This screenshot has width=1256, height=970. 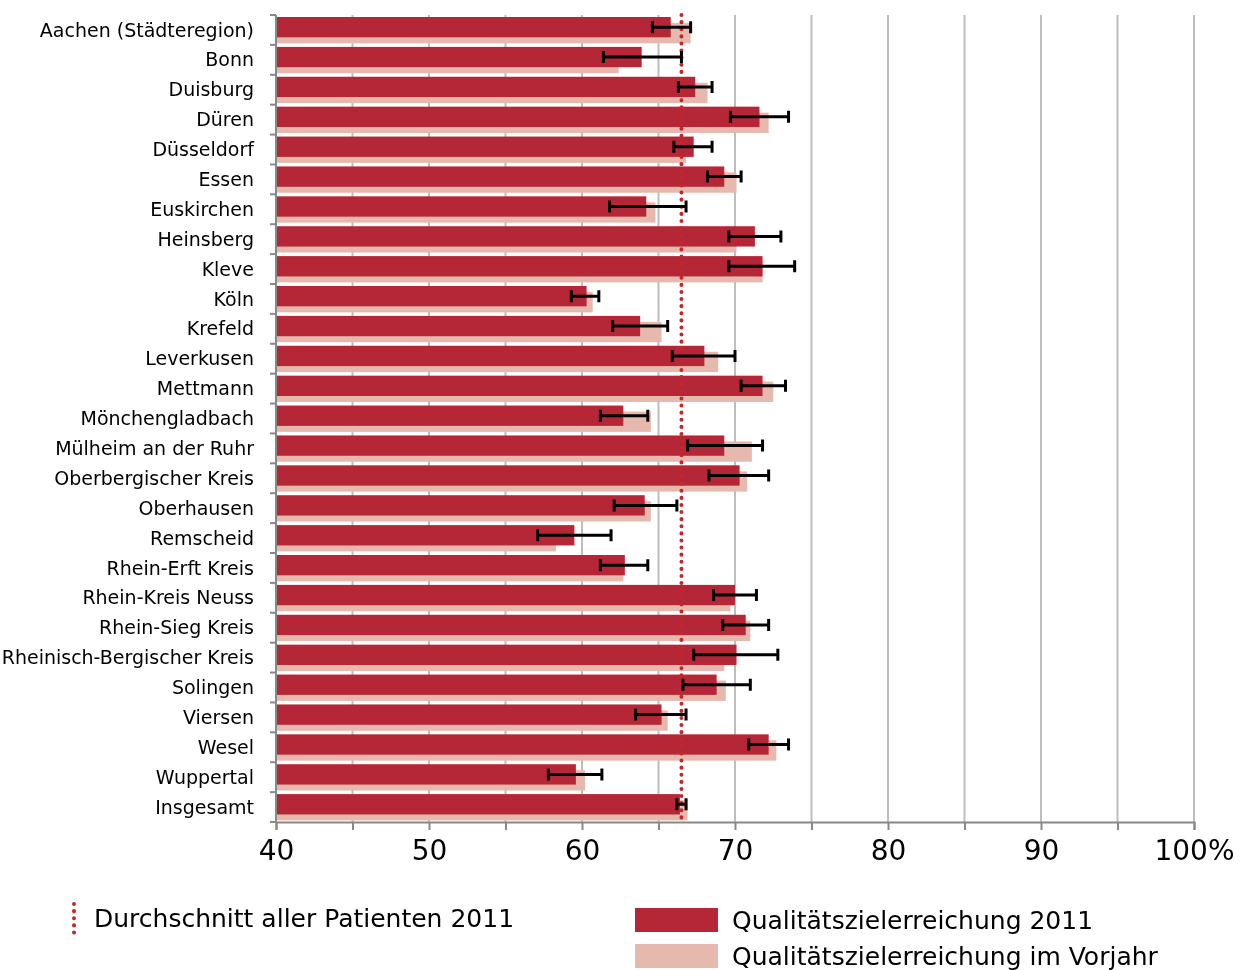 What do you see at coordinates (945, 955) in the screenshot?
I see `legend-label: Qualitätszielerreichung im Vorjahr` at bounding box center [945, 955].